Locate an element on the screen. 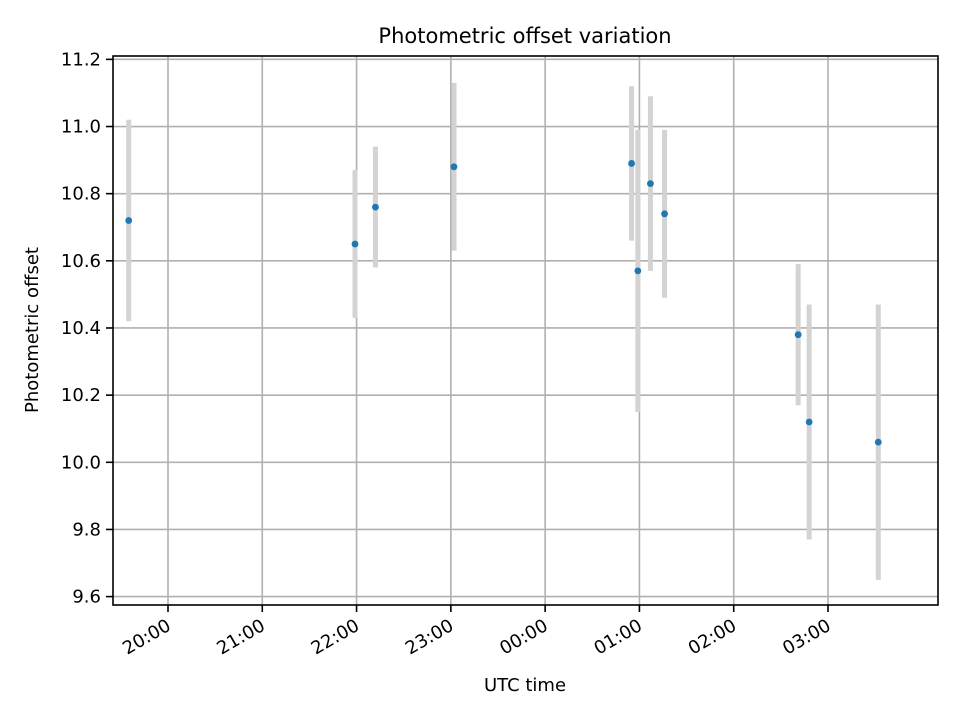 The image size is (960, 720). x-tick-label: 00:00 is located at coordinates (523, 637).